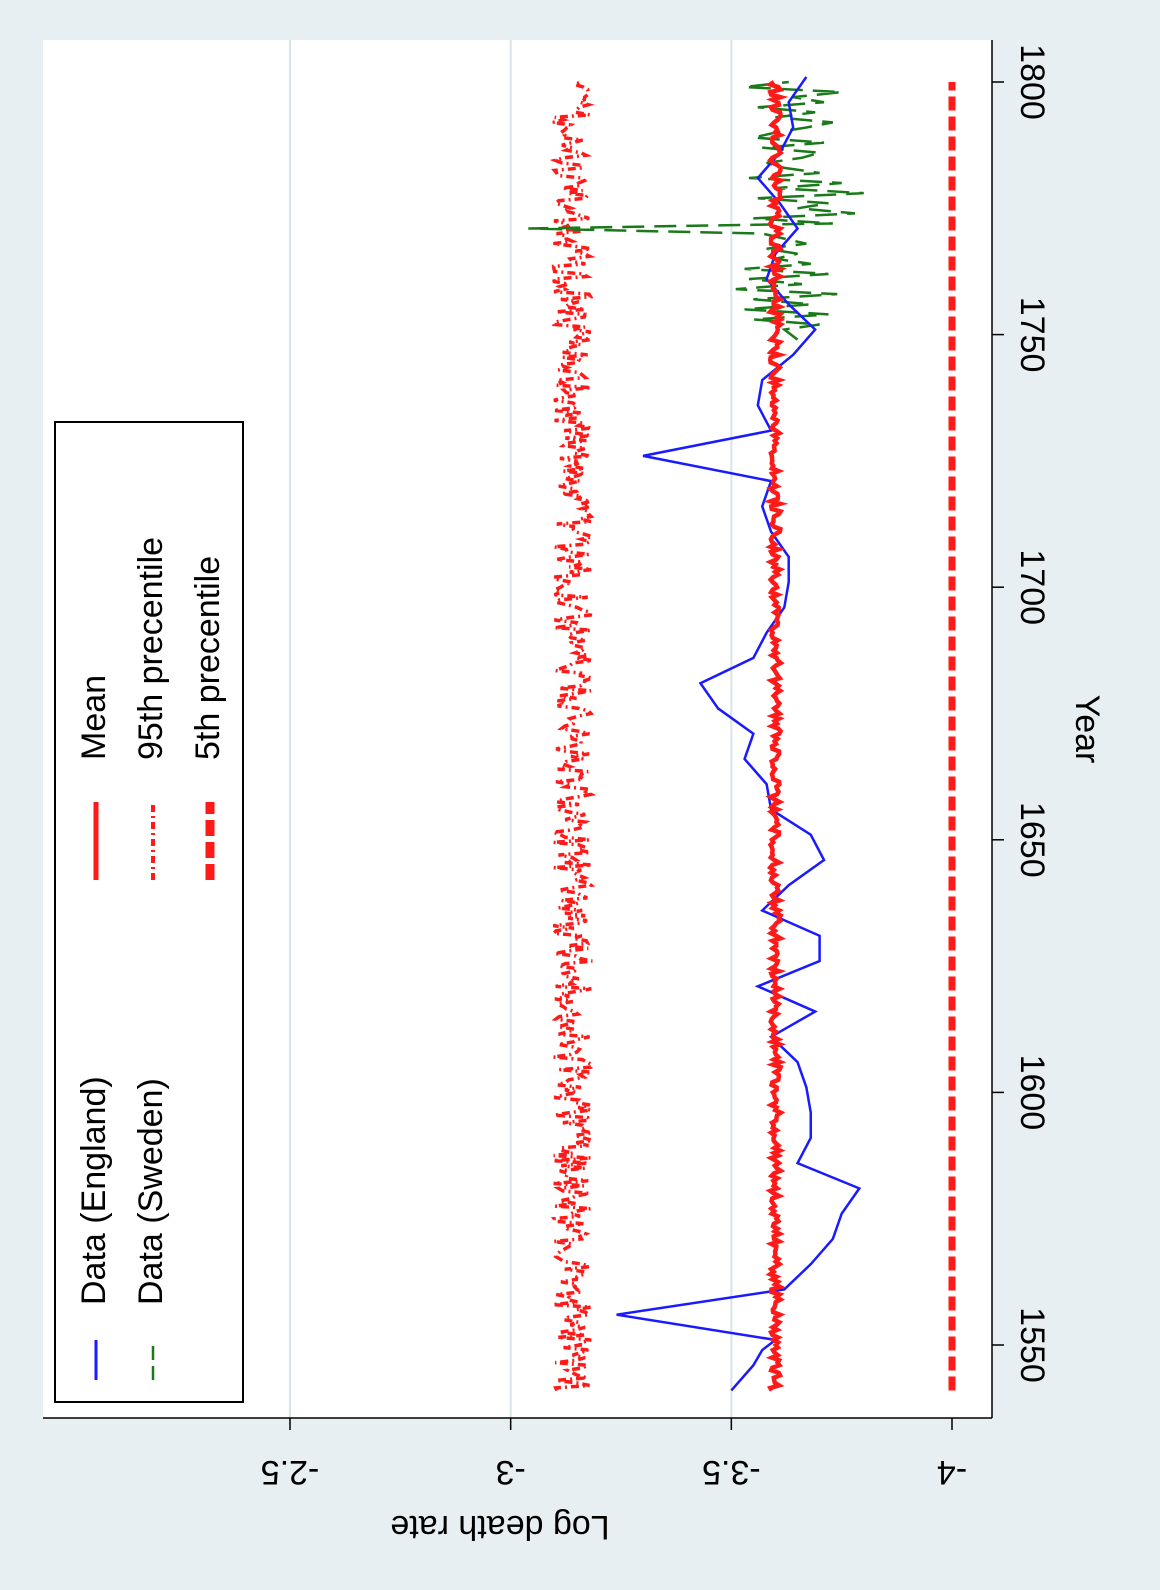 Image resolution: width=1160 pixels, height=1590 pixels. What do you see at coordinates (696, 210) in the screenshot?
I see `series-sweden` at bounding box center [696, 210].